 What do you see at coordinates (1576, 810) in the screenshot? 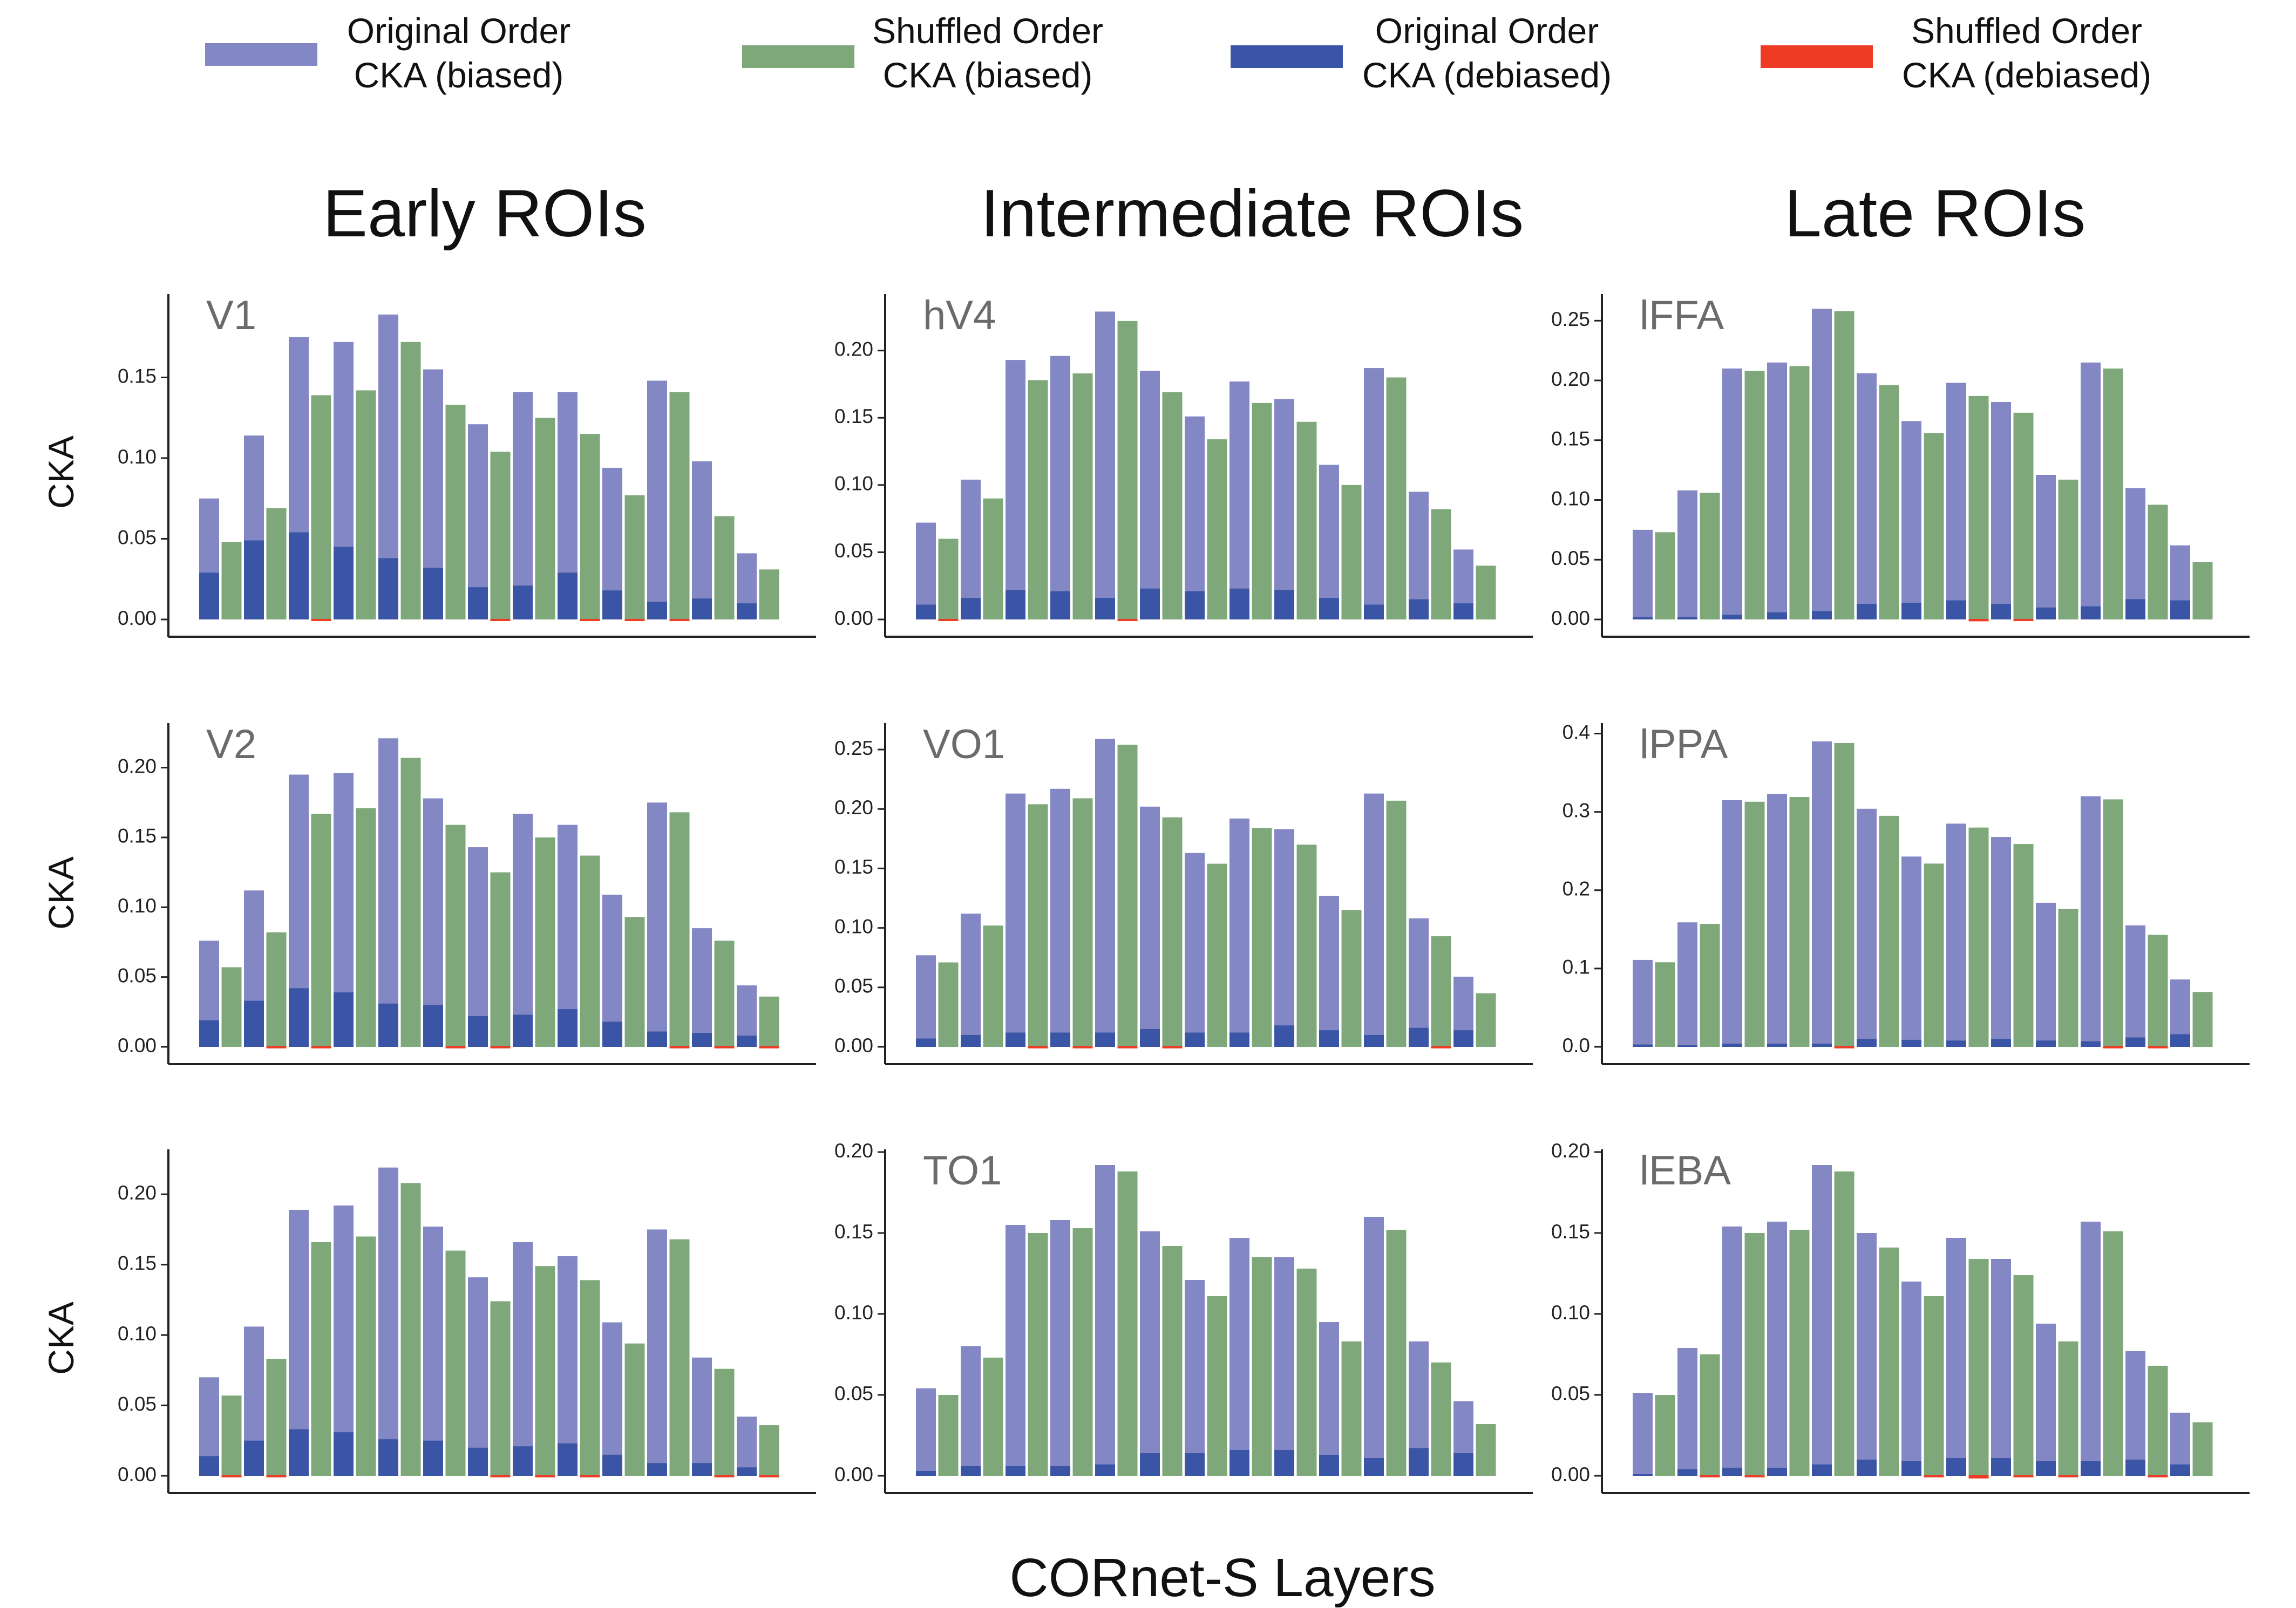
I see `y-tick-label: 0.3` at bounding box center [1576, 810].